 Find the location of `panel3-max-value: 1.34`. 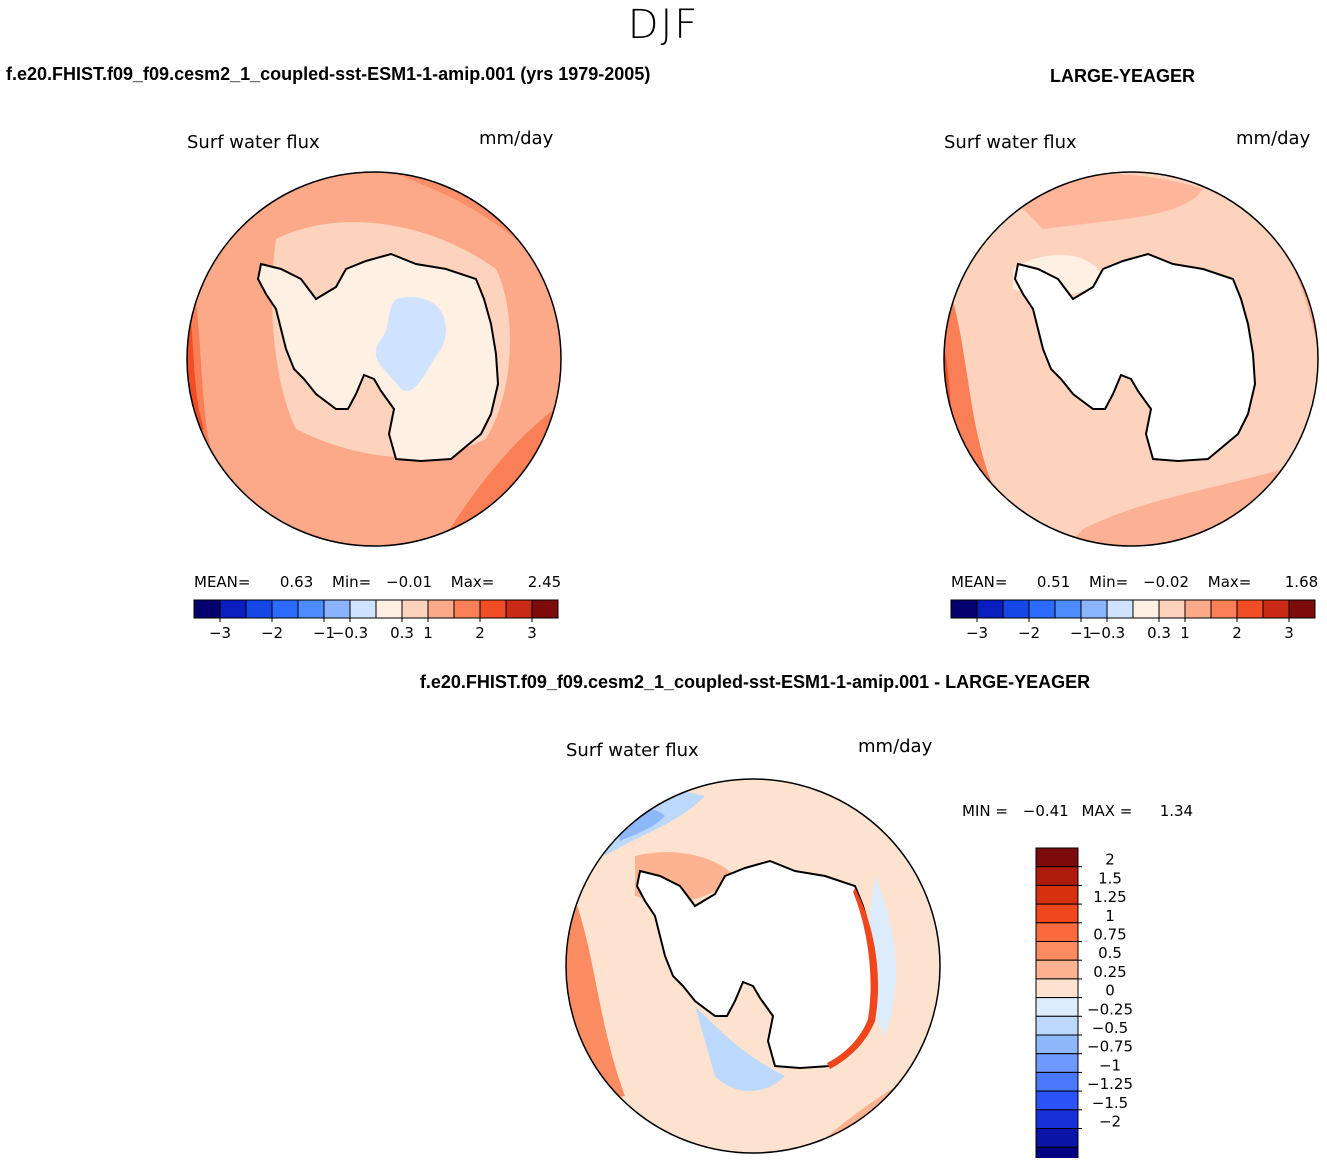

panel3-max-value: 1.34 is located at coordinates (1176, 811).